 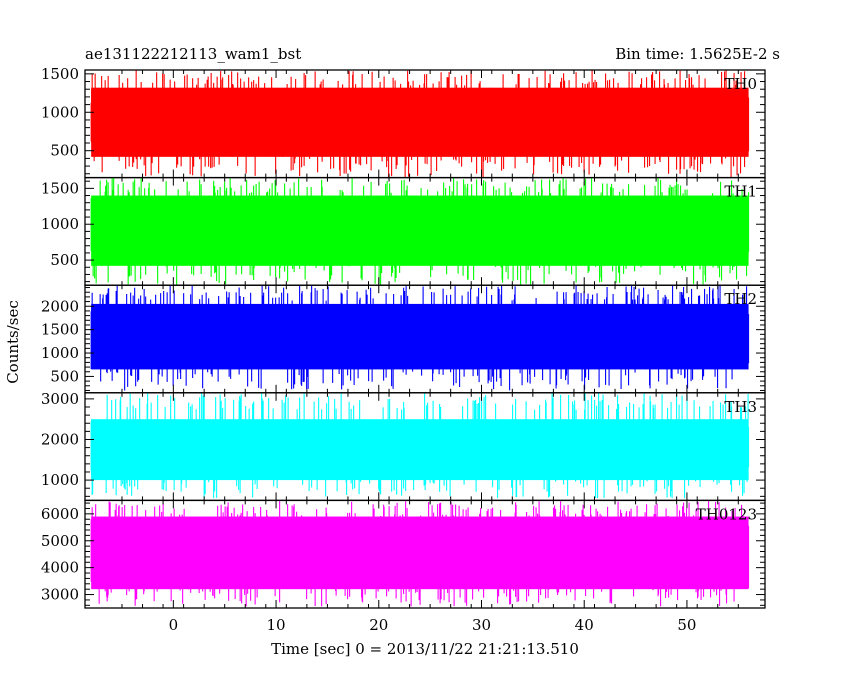 What do you see at coordinates (420, 122) in the screenshot?
I see `series-band-th0` at bounding box center [420, 122].